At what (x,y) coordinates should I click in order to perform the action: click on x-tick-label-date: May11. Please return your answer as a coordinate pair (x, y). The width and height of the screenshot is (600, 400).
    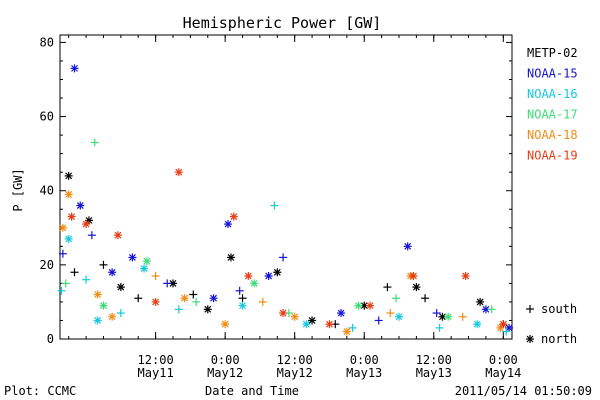
    Looking at the image, I should click on (156, 373).